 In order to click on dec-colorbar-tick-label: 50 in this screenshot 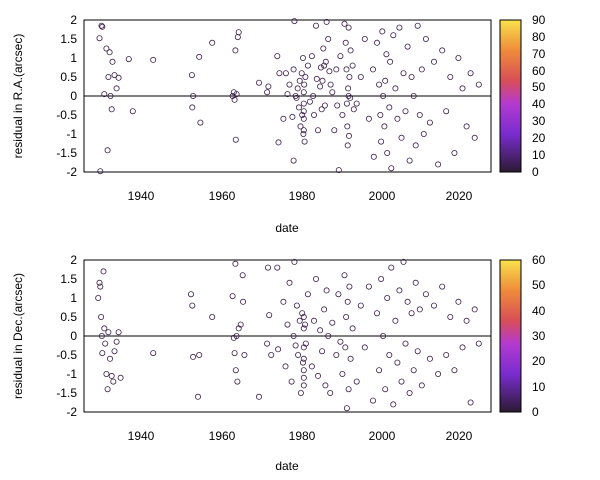, I will do `click(539, 285)`.